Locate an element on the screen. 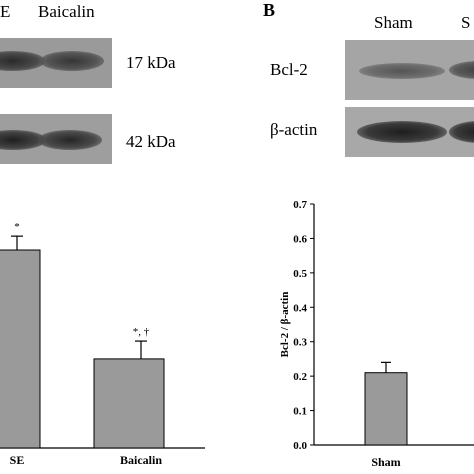 This screenshot has height=474, width=474. category-label-a-2: Baicalin is located at coordinates (141, 460).